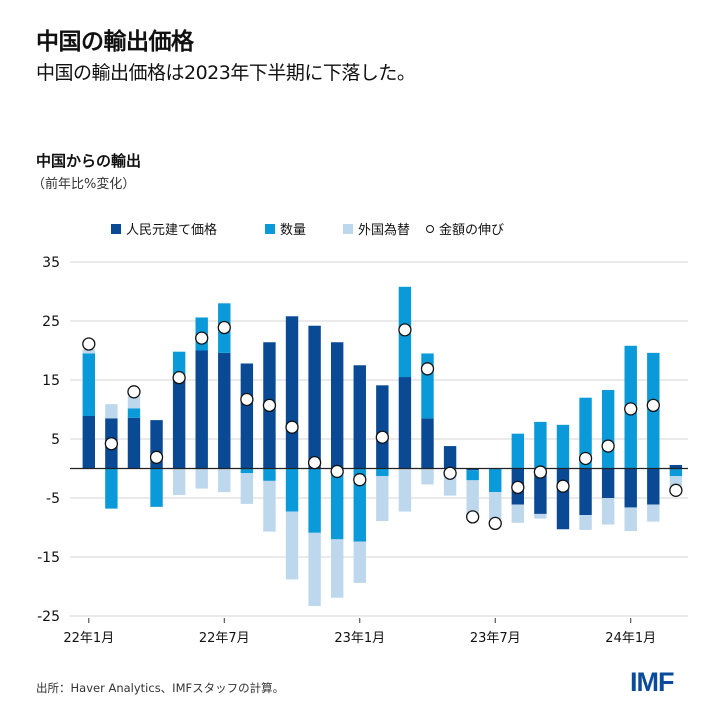 The height and width of the screenshot is (720, 720). I want to click on y-tick-label: -5, so click(53, 499).